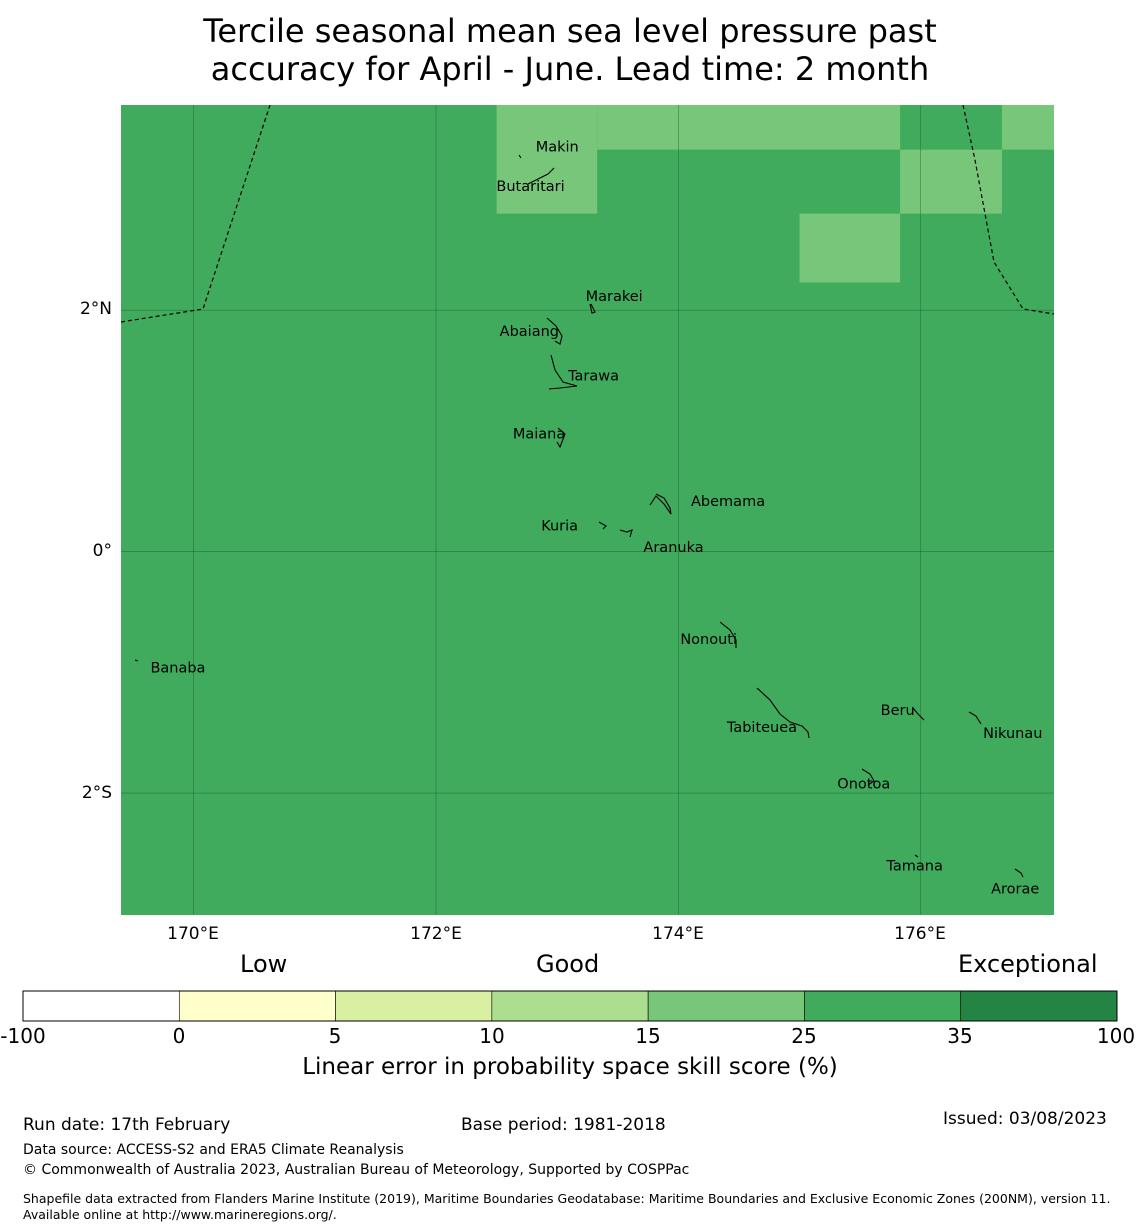 The image size is (1140, 1230). I want to click on colorbar-tick: 5, so click(335, 1036).